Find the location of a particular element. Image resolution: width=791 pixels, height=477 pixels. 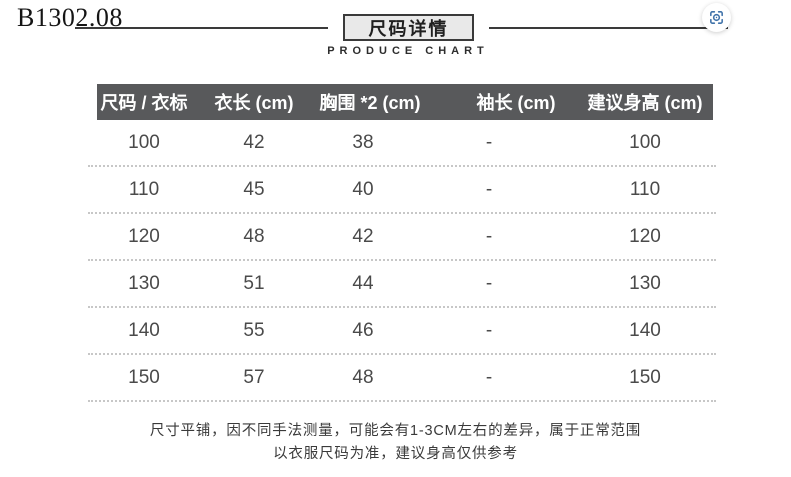

table-row: 120 48 42 - 120 is located at coordinates (402, 237).